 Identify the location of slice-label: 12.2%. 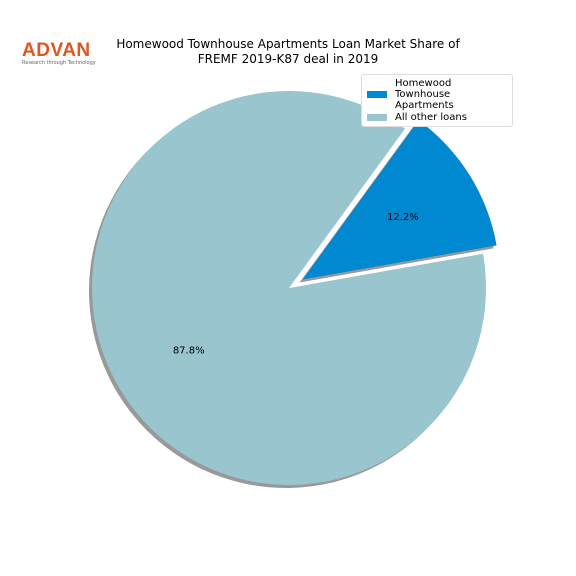
(403, 217).